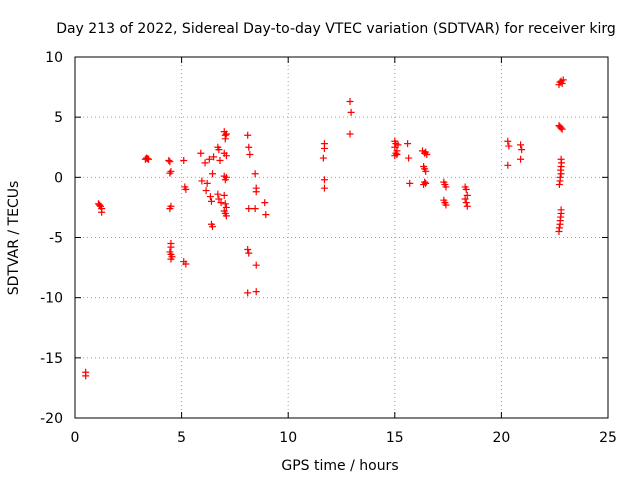 This screenshot has width=640, height=480. What do you see at coordinates (58, 118) in the screenshot?
I see `y-tick-label: 5` at bounding box center [58, 118].